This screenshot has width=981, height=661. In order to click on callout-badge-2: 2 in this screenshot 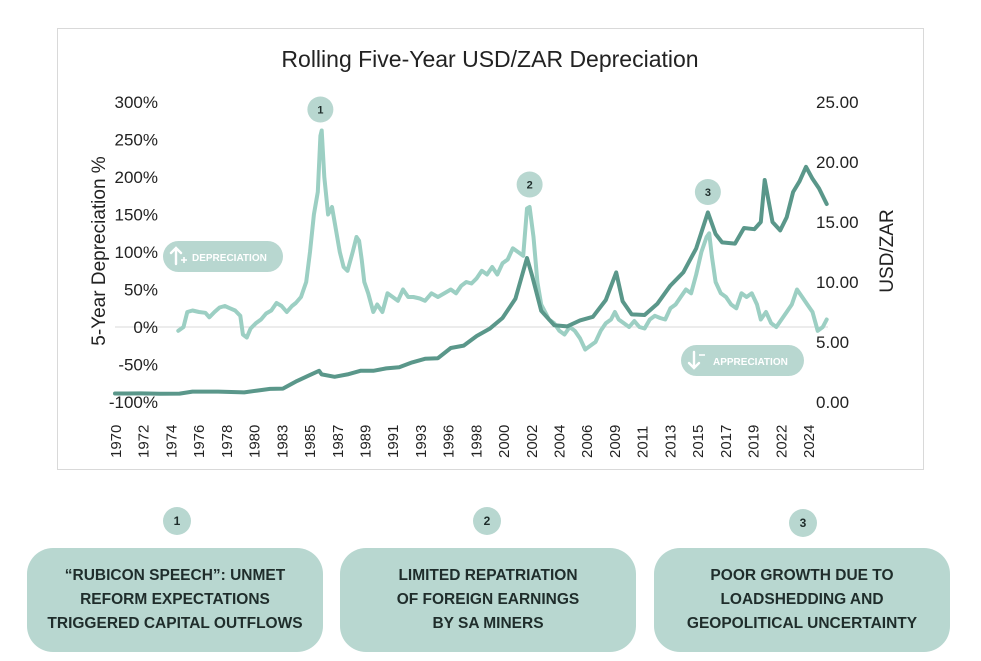, I will do `click(487, 521)`.